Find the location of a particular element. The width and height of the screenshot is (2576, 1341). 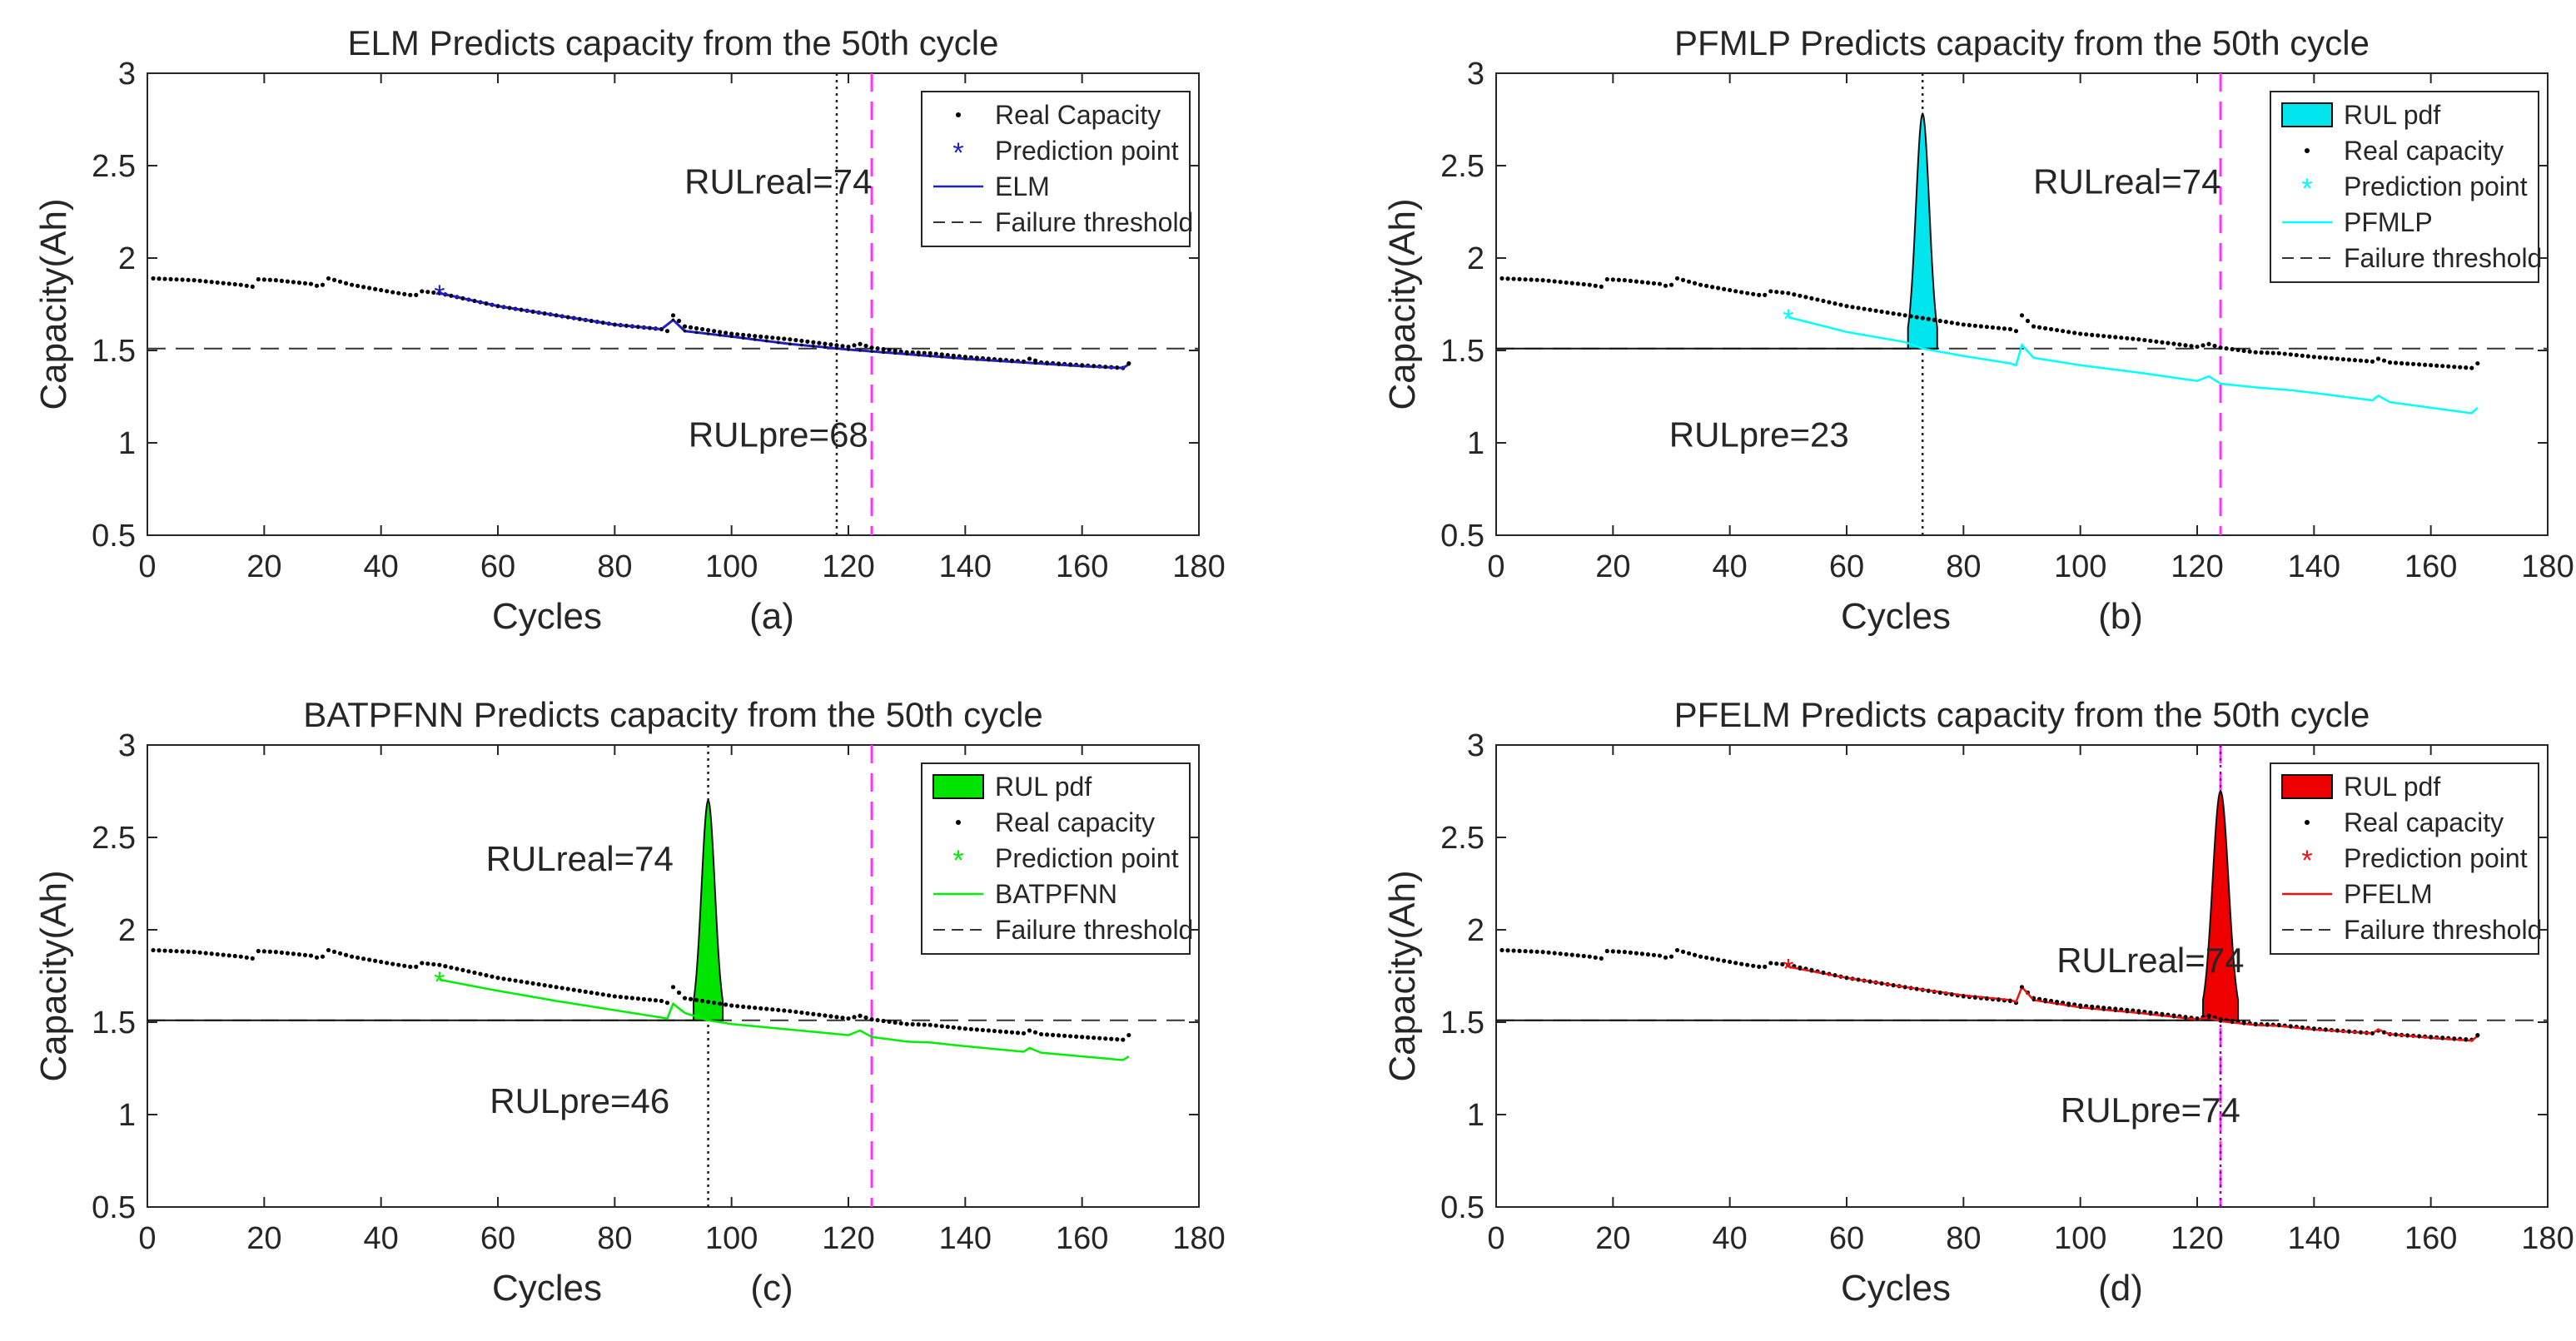

x-tick-label: 100 is located at coordinates (2080, 566).